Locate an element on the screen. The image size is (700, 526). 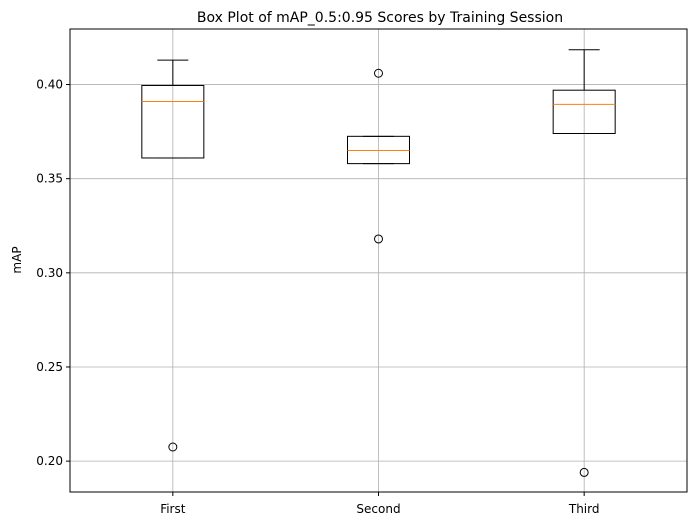
y-tick-label: 0.20 is located at coordinates (49, 461).